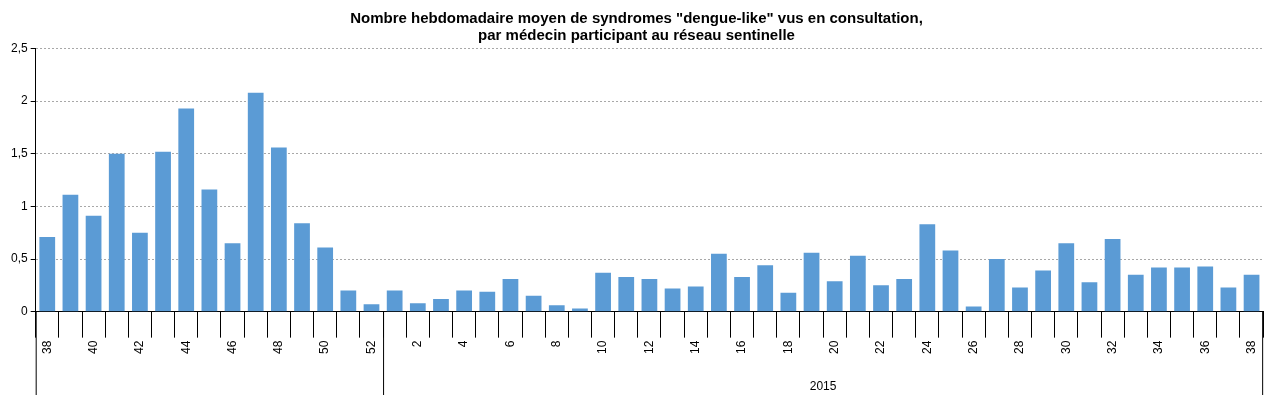  I want to click on x-tick-label: 14, so click(695, 347).